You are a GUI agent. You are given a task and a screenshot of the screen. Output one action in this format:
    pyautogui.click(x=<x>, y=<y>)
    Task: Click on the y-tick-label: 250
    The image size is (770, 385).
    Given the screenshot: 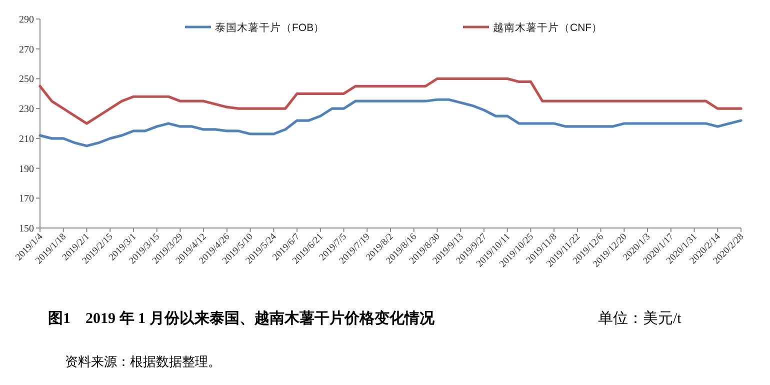 What is the action you would take?
    pyautogui.click(x=26, y=80)
    